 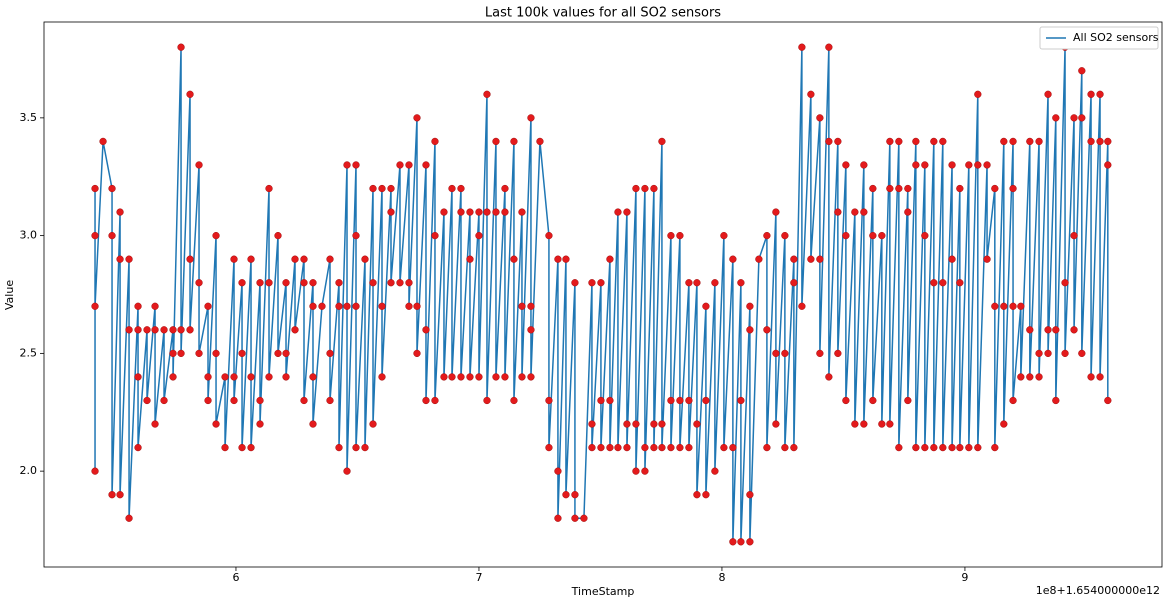 I want to click on y-tick-label: 2.5, so click(x=29, y=352).